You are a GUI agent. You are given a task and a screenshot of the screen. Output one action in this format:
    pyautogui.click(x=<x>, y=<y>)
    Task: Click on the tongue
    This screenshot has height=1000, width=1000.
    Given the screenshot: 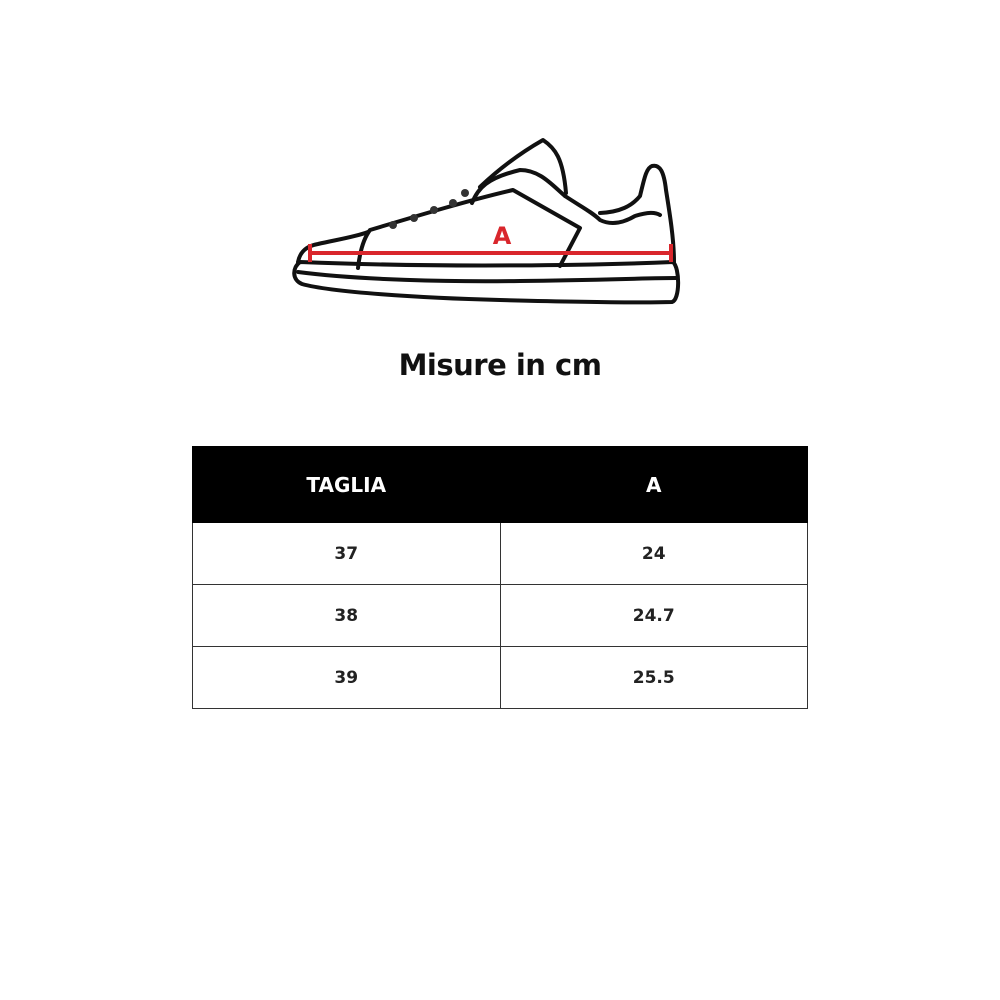 What is the action you would take?
    pyautogui.click(x=518, y=186)
    